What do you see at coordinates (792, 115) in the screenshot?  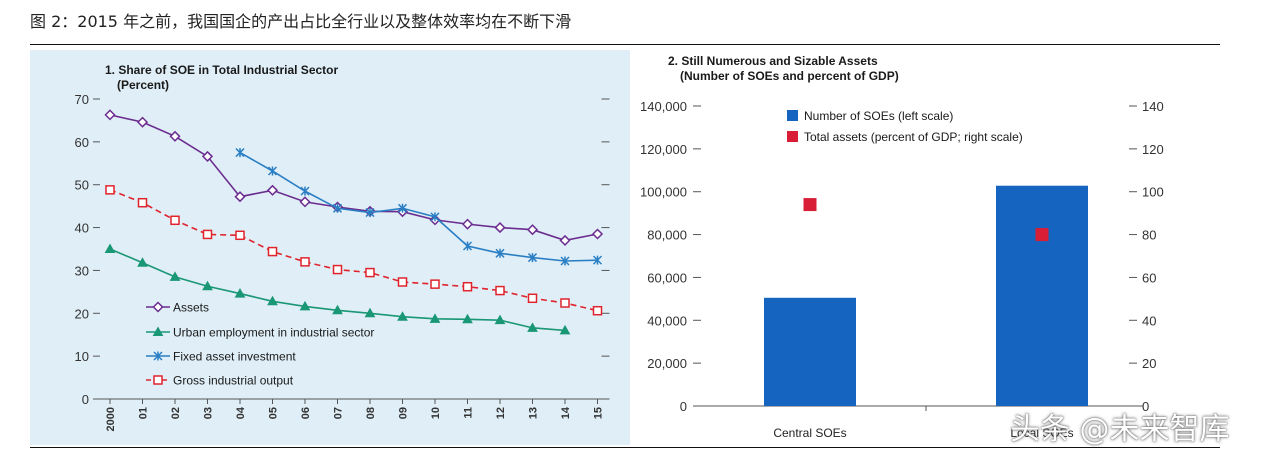 I see `legend-swatch-bar` at bounding box center [792, 115].